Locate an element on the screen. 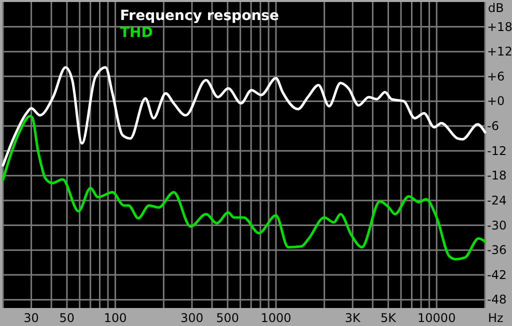 The width and height of the screenshot is (512, 326). x-axis-title: Hz is located at coordinates (496, 318).